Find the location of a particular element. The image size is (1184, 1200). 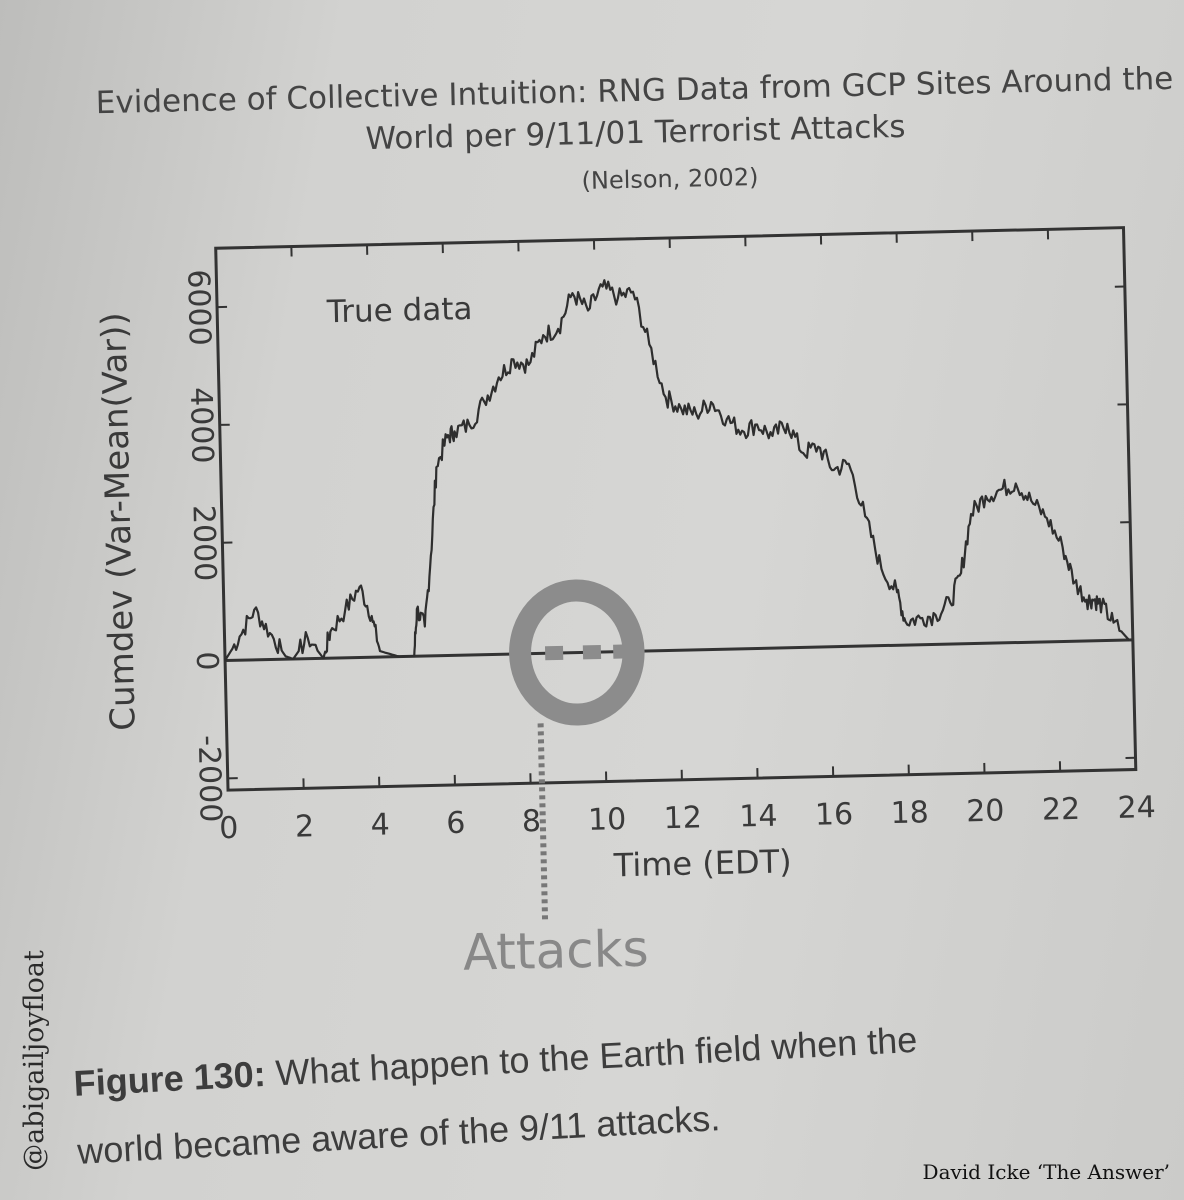

x-tick-label: 22 is located at coordinates (1061, 810).